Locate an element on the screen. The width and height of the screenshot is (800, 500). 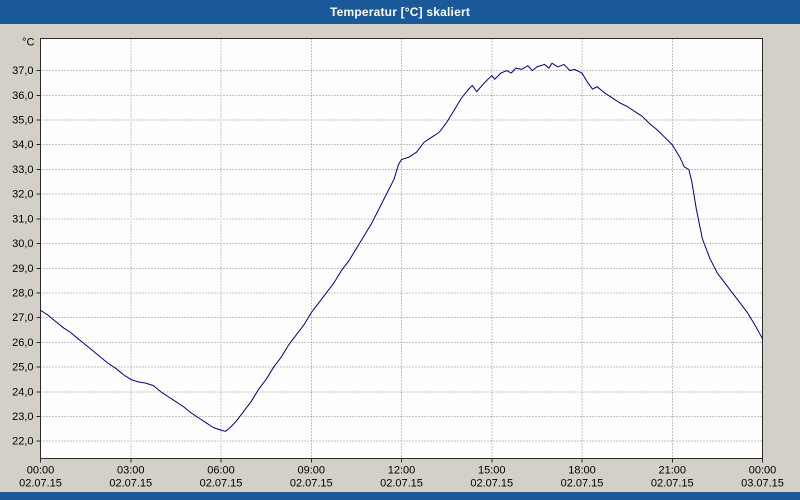
x-tick-time-label: 21:00 is located at coordinates (672, 471).